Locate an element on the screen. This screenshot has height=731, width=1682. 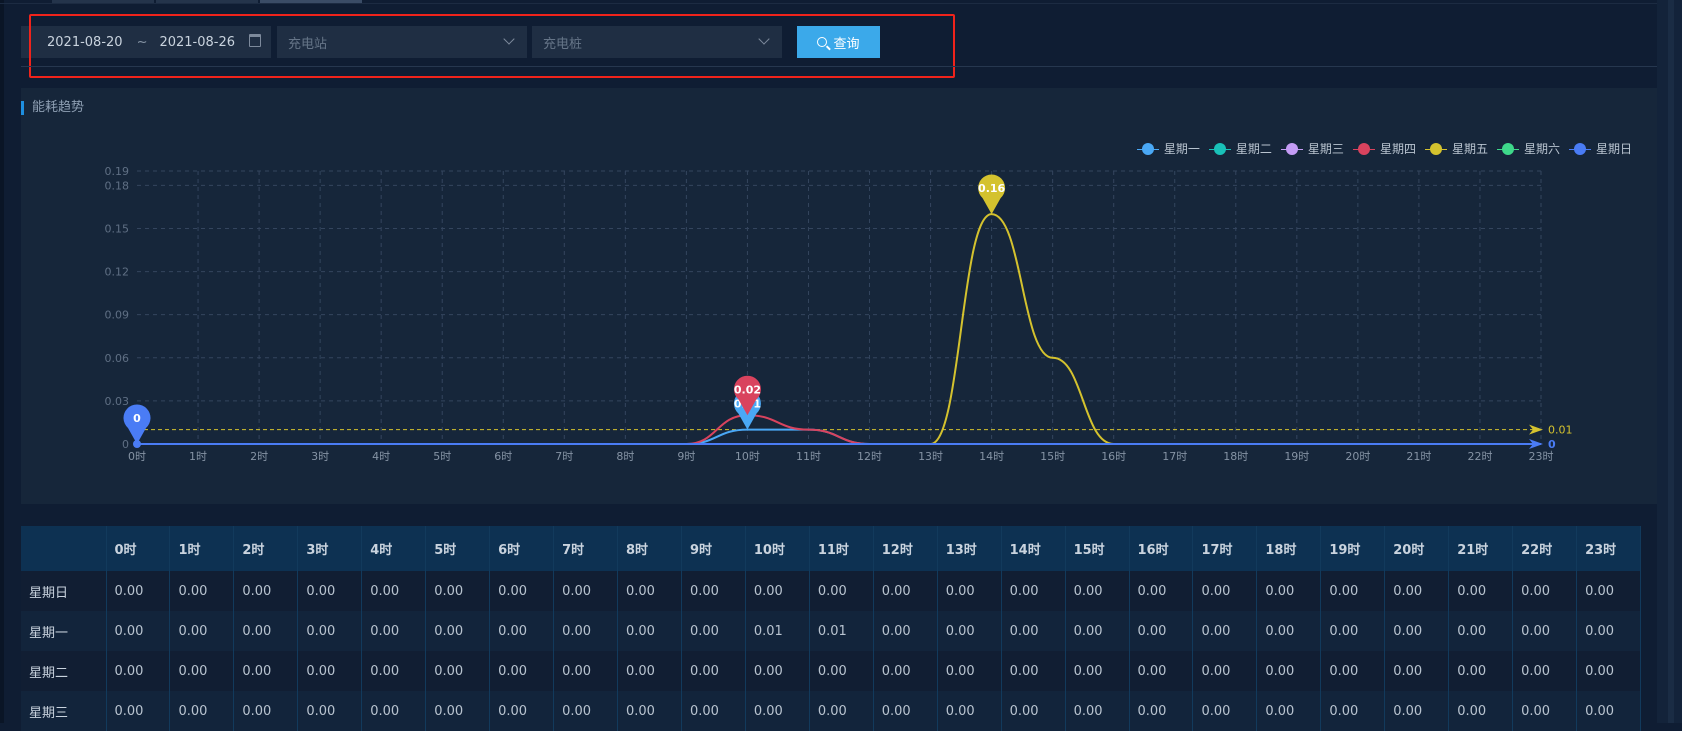
legend-label: 星期三 is located at coordinates (1325, 149).